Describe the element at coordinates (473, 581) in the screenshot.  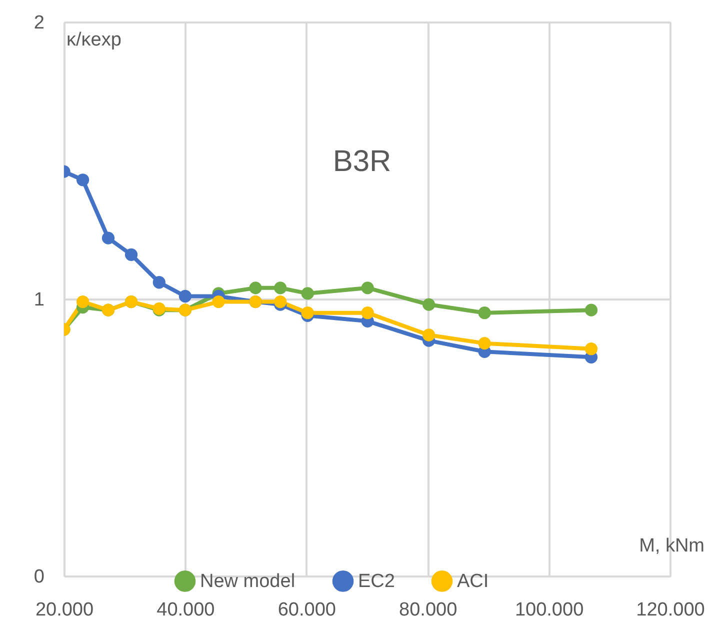
I see `legend-label: ACI` at that location.